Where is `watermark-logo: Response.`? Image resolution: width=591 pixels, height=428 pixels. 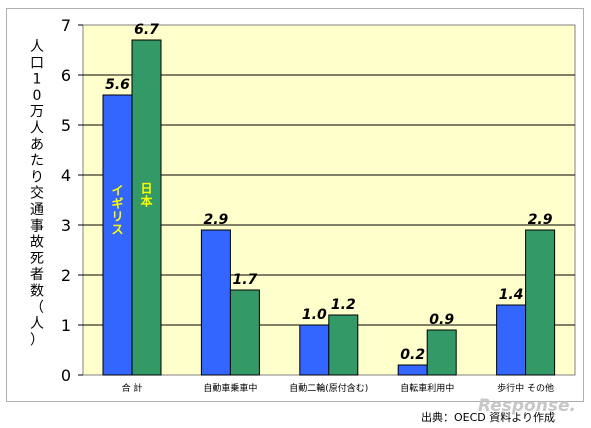
watermark-logo: Response. is located at coordinates (527, 406).